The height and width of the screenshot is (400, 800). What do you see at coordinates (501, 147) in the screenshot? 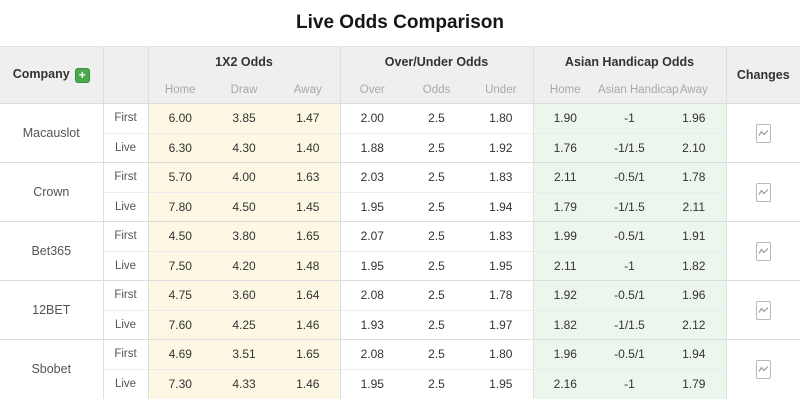
I see `ou-under-cell: 1.92` at bounding box center [501, 147].